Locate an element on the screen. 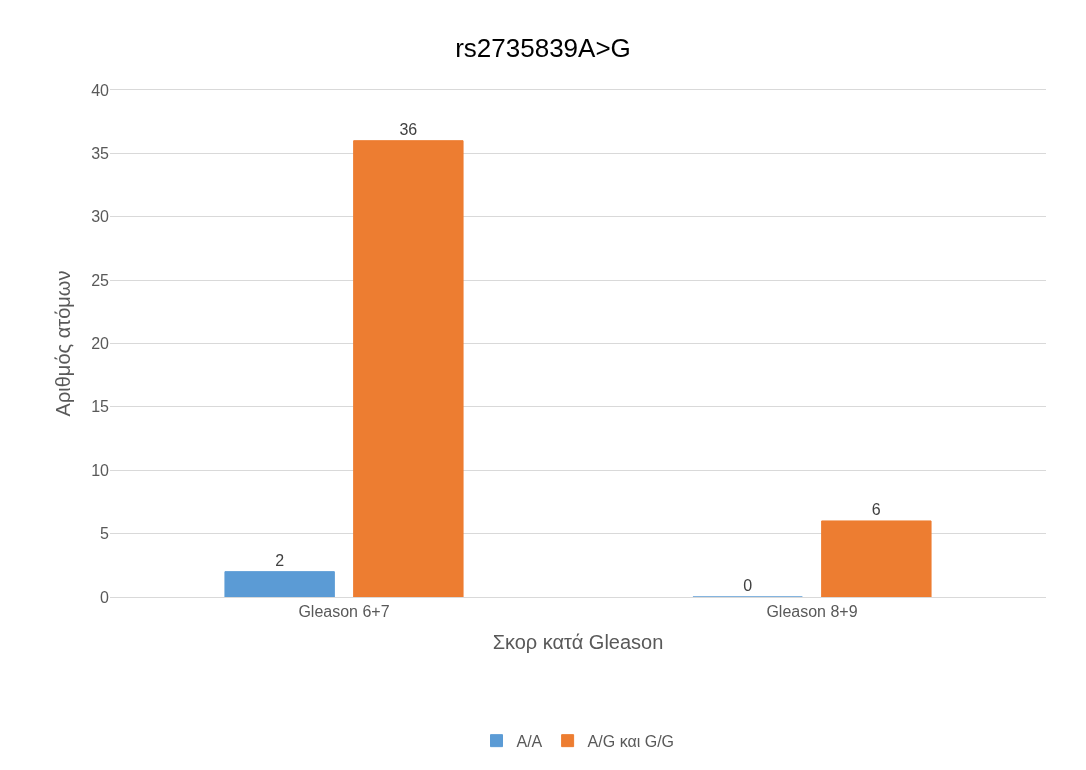 This screenshot has height=770, width=1086. y-tick-label: 15 is located at coordinates (100, 407).